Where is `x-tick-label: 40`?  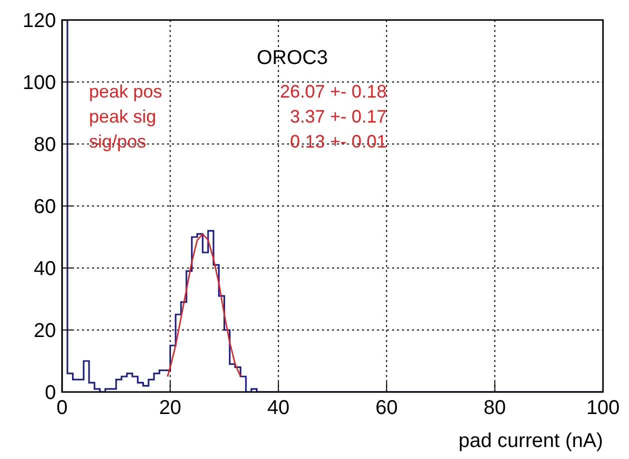 x-tick-label: 40 is located at coordinates (278, 408).